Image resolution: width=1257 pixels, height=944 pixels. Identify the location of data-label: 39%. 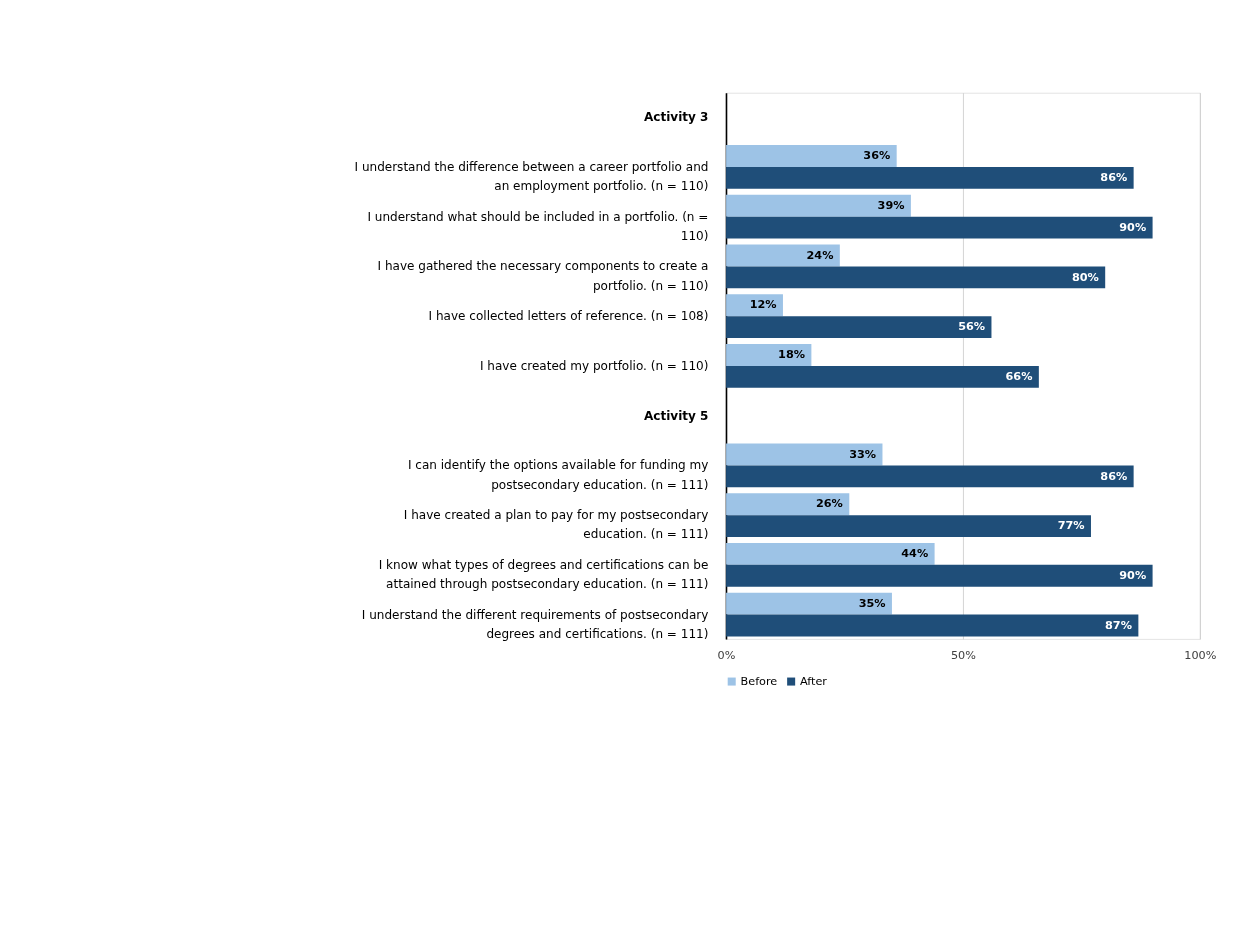
(891, 205).